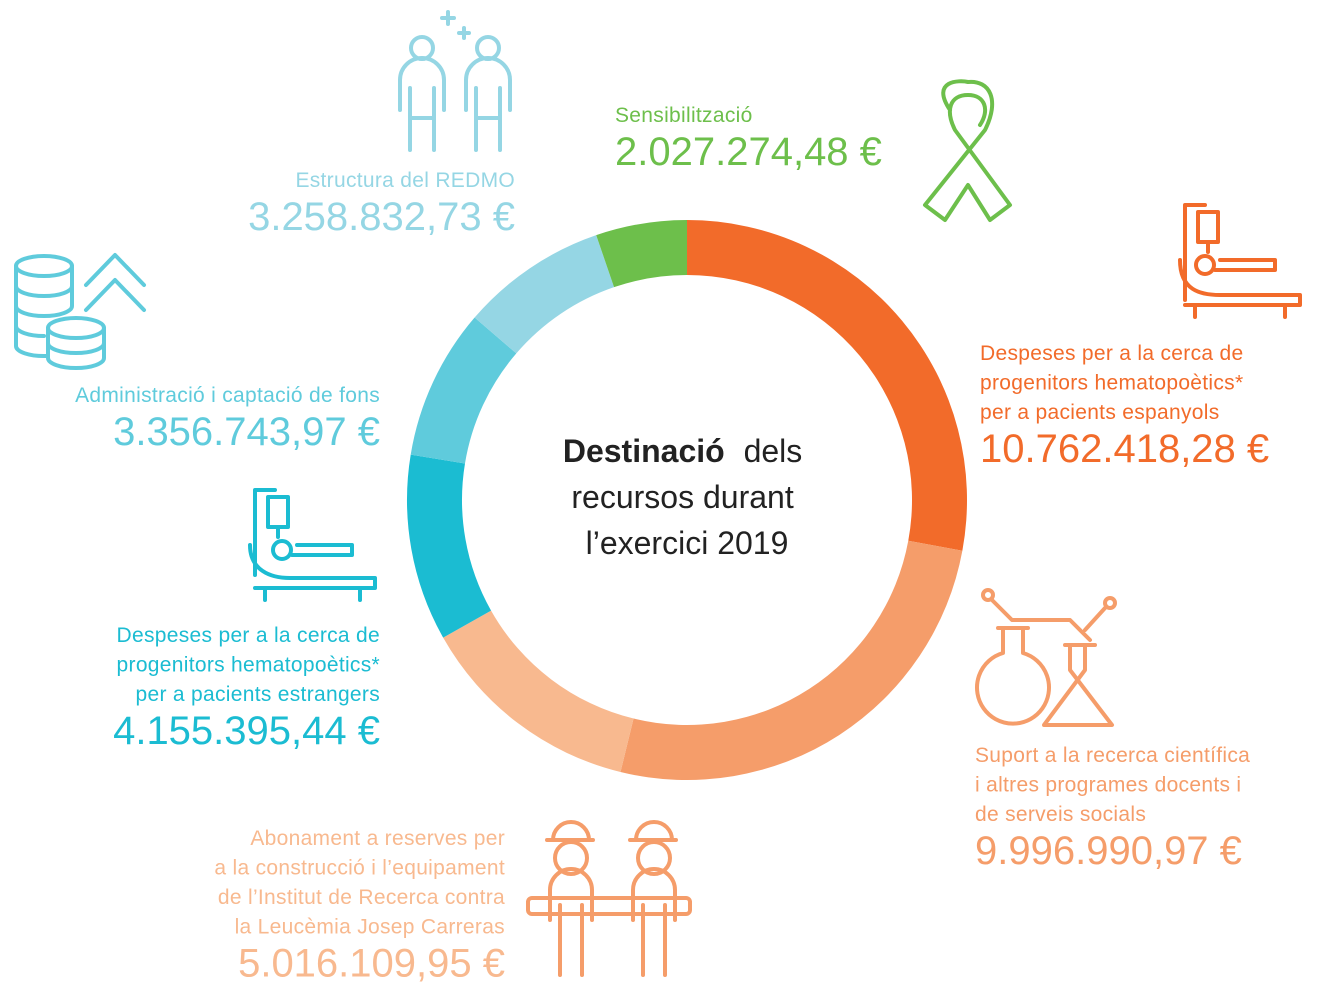 The height and width of the screenshot is (986, 1330). What do you see at coordinates (246, 731) in the screenshot?
I see `value-label: 4.155.395,44 €` at bounding box center [246, 731].